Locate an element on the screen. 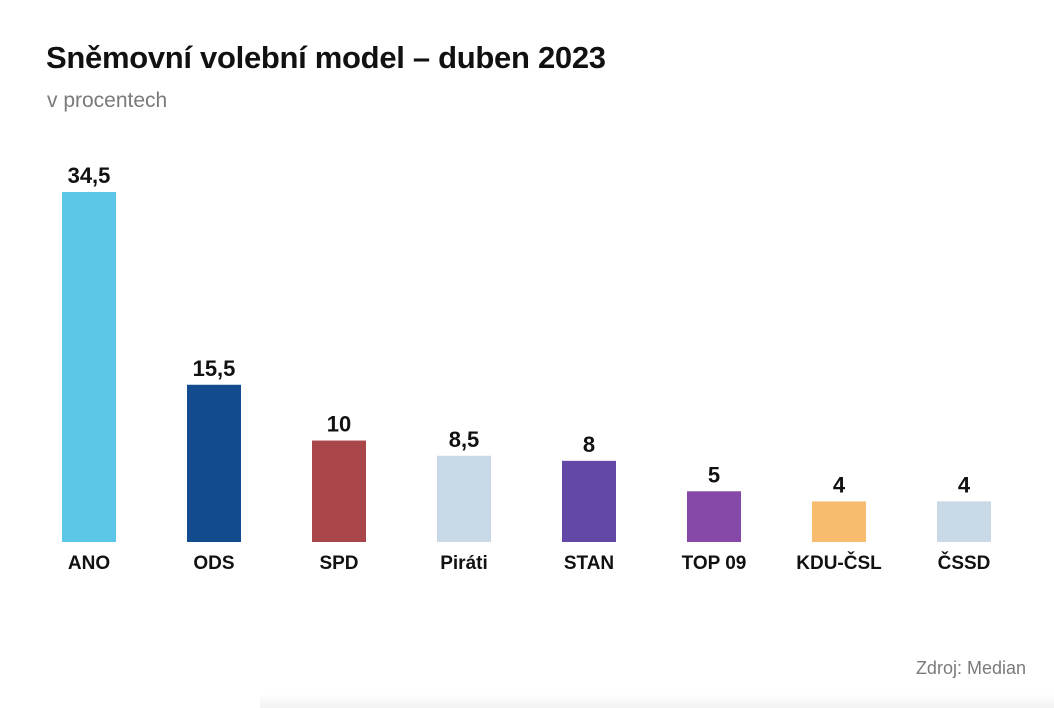  bar-value-label: 34,5 is located at coordinates (89, 175).